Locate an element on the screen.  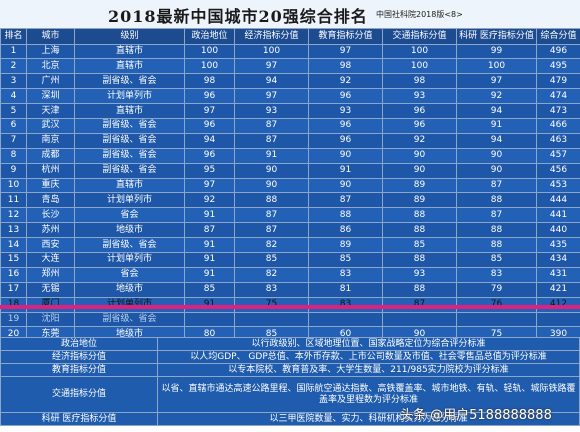
politics-cell: 95 is located at coordinates (209, 170).